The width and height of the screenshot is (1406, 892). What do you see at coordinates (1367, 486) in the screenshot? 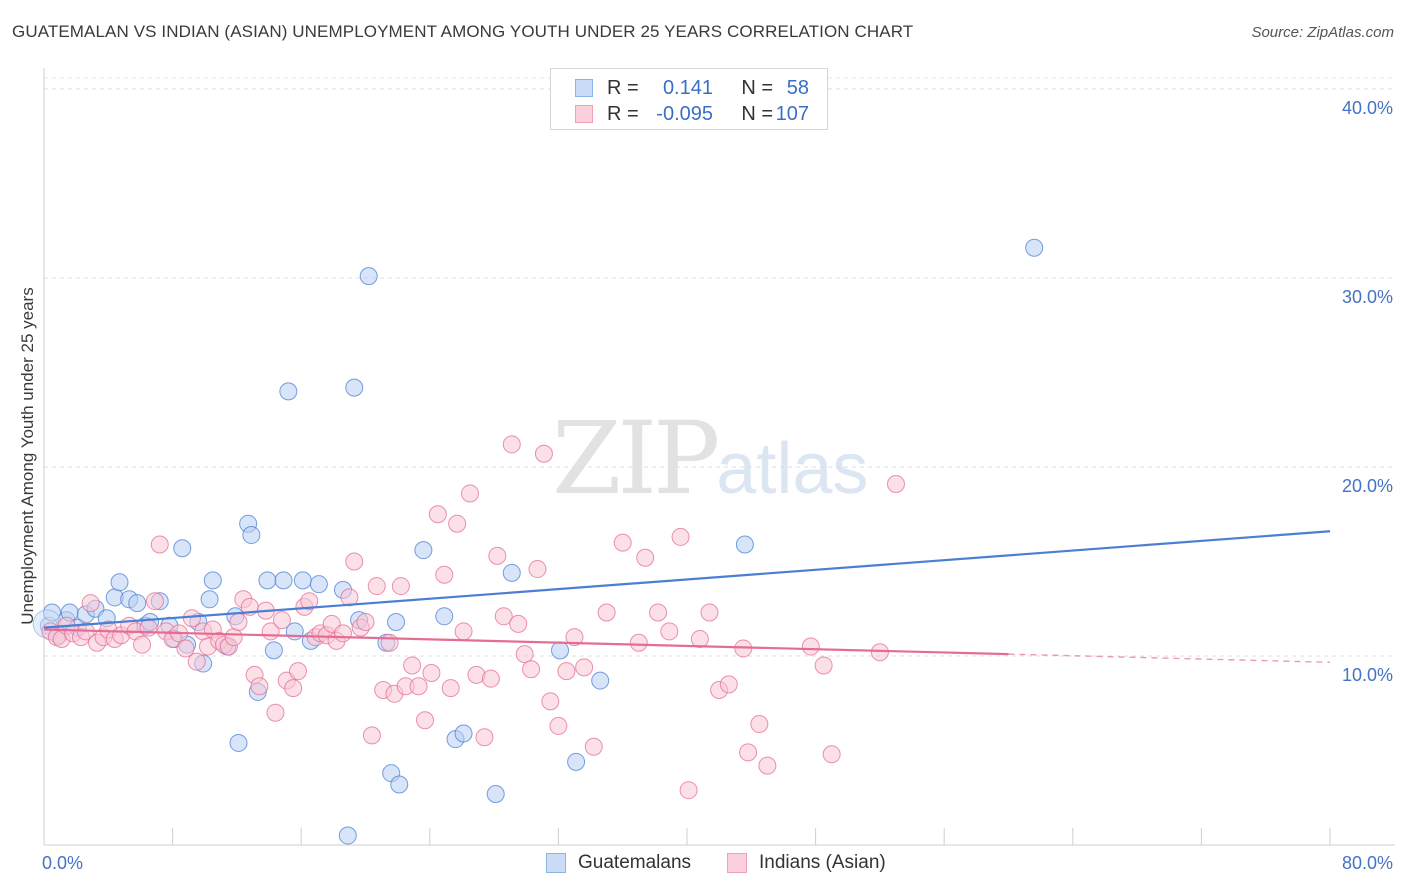
I see `y-tick-label: 20.0%` at bounding box center [1367, 486].